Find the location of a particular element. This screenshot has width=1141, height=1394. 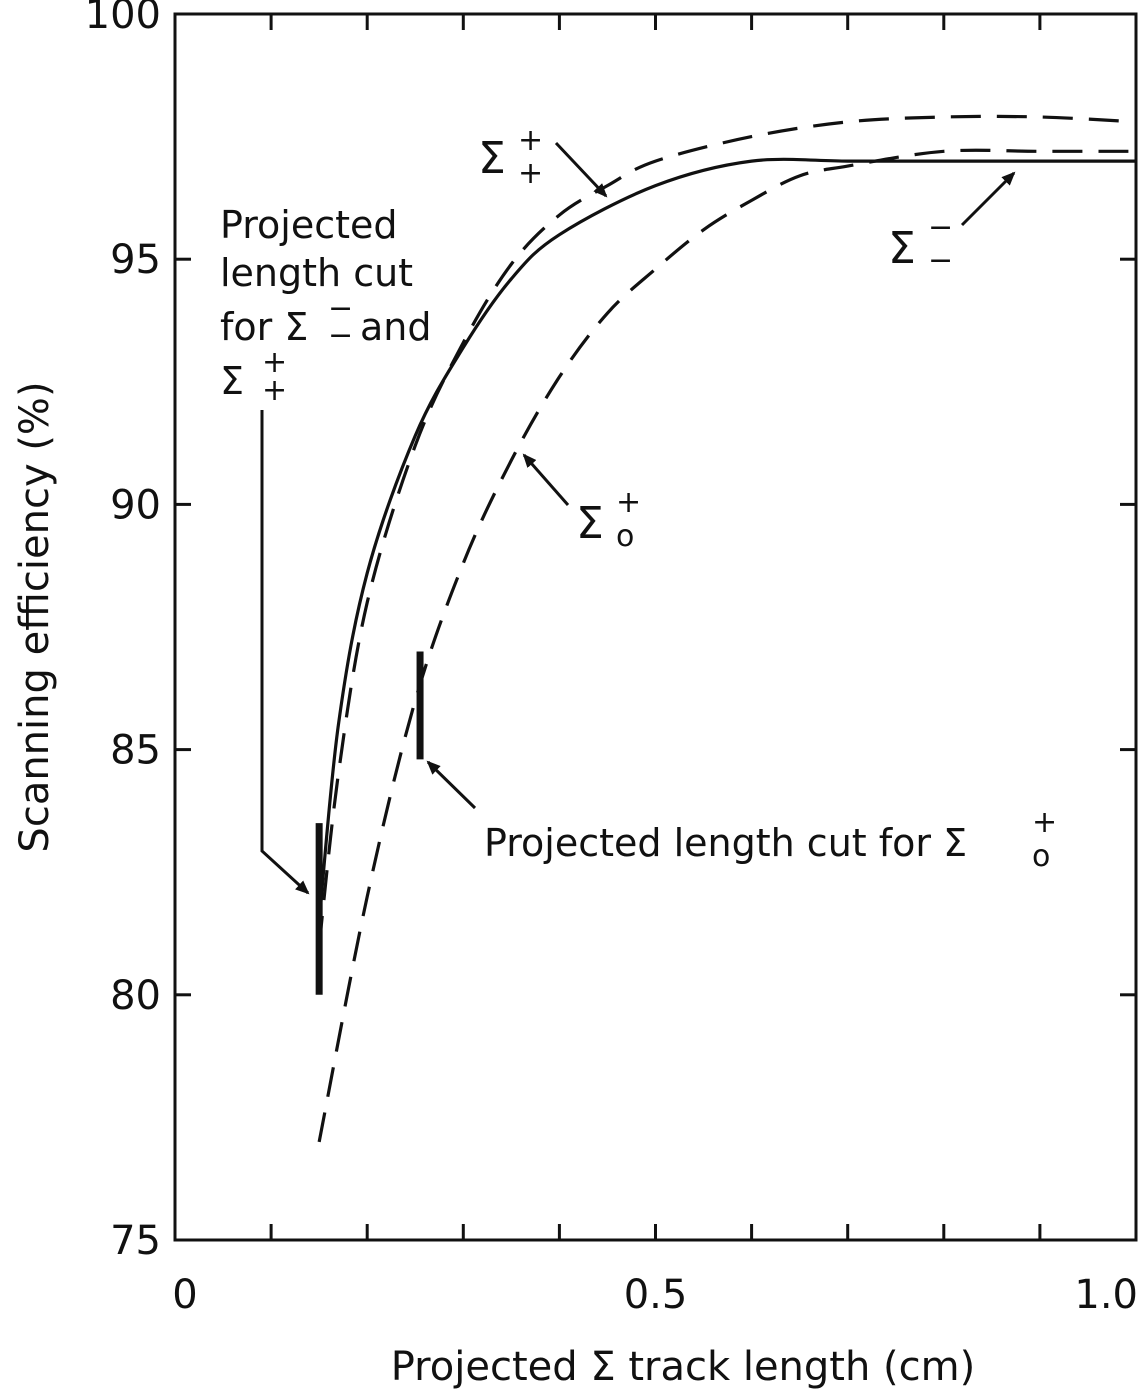

annotation-sigma-plus-zero-symbol: Σ is located at coordinates (590, 523).